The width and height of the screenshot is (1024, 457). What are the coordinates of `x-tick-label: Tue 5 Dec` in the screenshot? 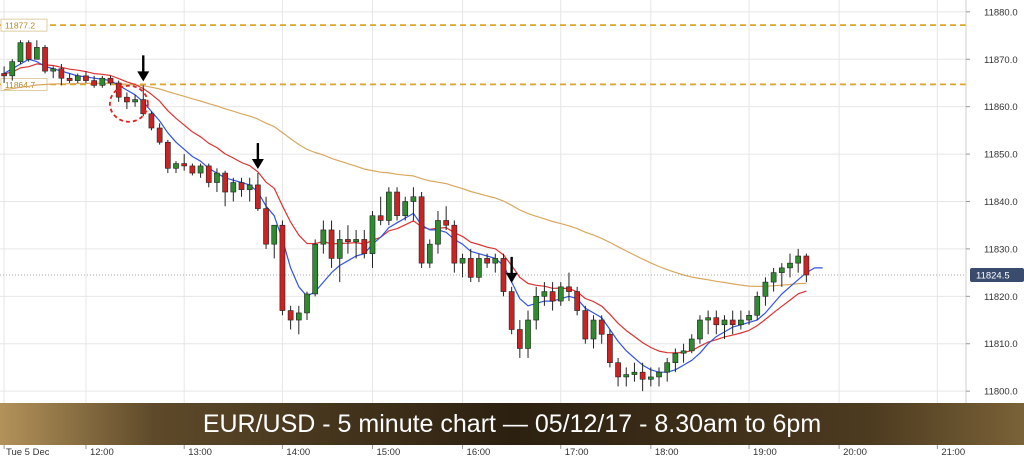 It's located at (28, 452).